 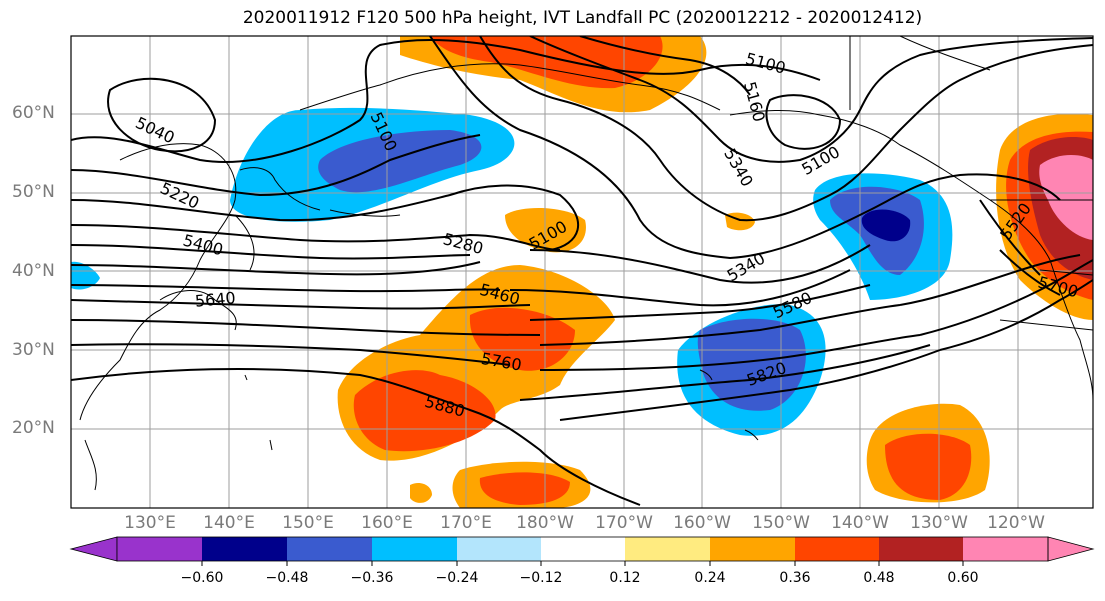 I want to click on colorbar-tick-label: 0.48, so click(x=879, y=578).